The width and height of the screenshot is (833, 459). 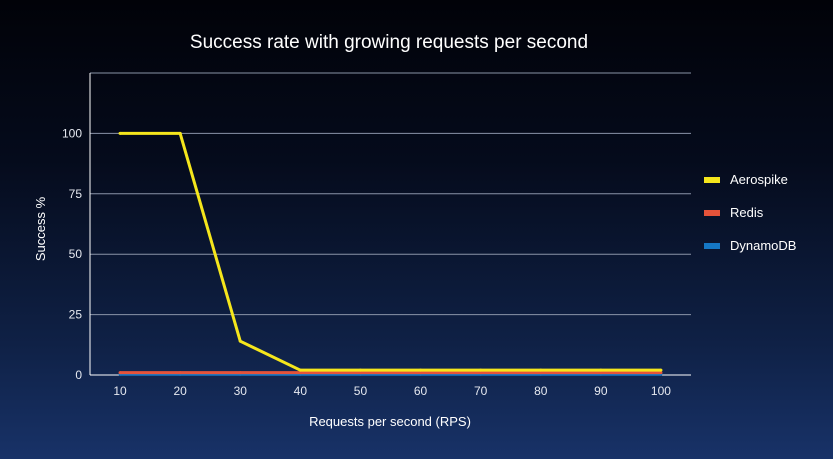 What do you see at coordinates (421, 391) in the screenshot?
I see `x-tick-label: 60` at bounding box center [421, 391].